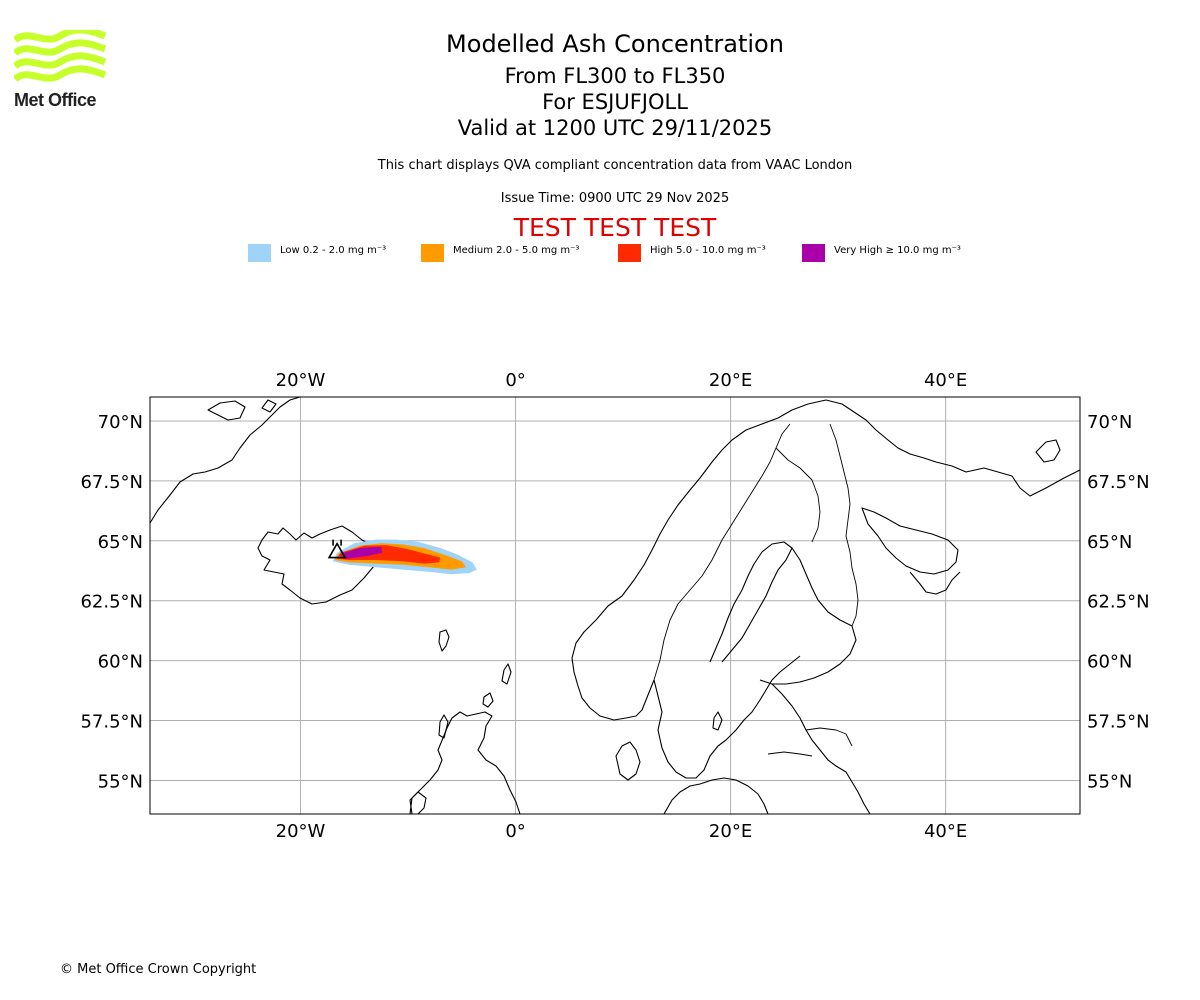 The height and width of the screenshot is (1000, 1200). I want to click on lon-tick-label-bottom: 20°W, so click(301, 831).